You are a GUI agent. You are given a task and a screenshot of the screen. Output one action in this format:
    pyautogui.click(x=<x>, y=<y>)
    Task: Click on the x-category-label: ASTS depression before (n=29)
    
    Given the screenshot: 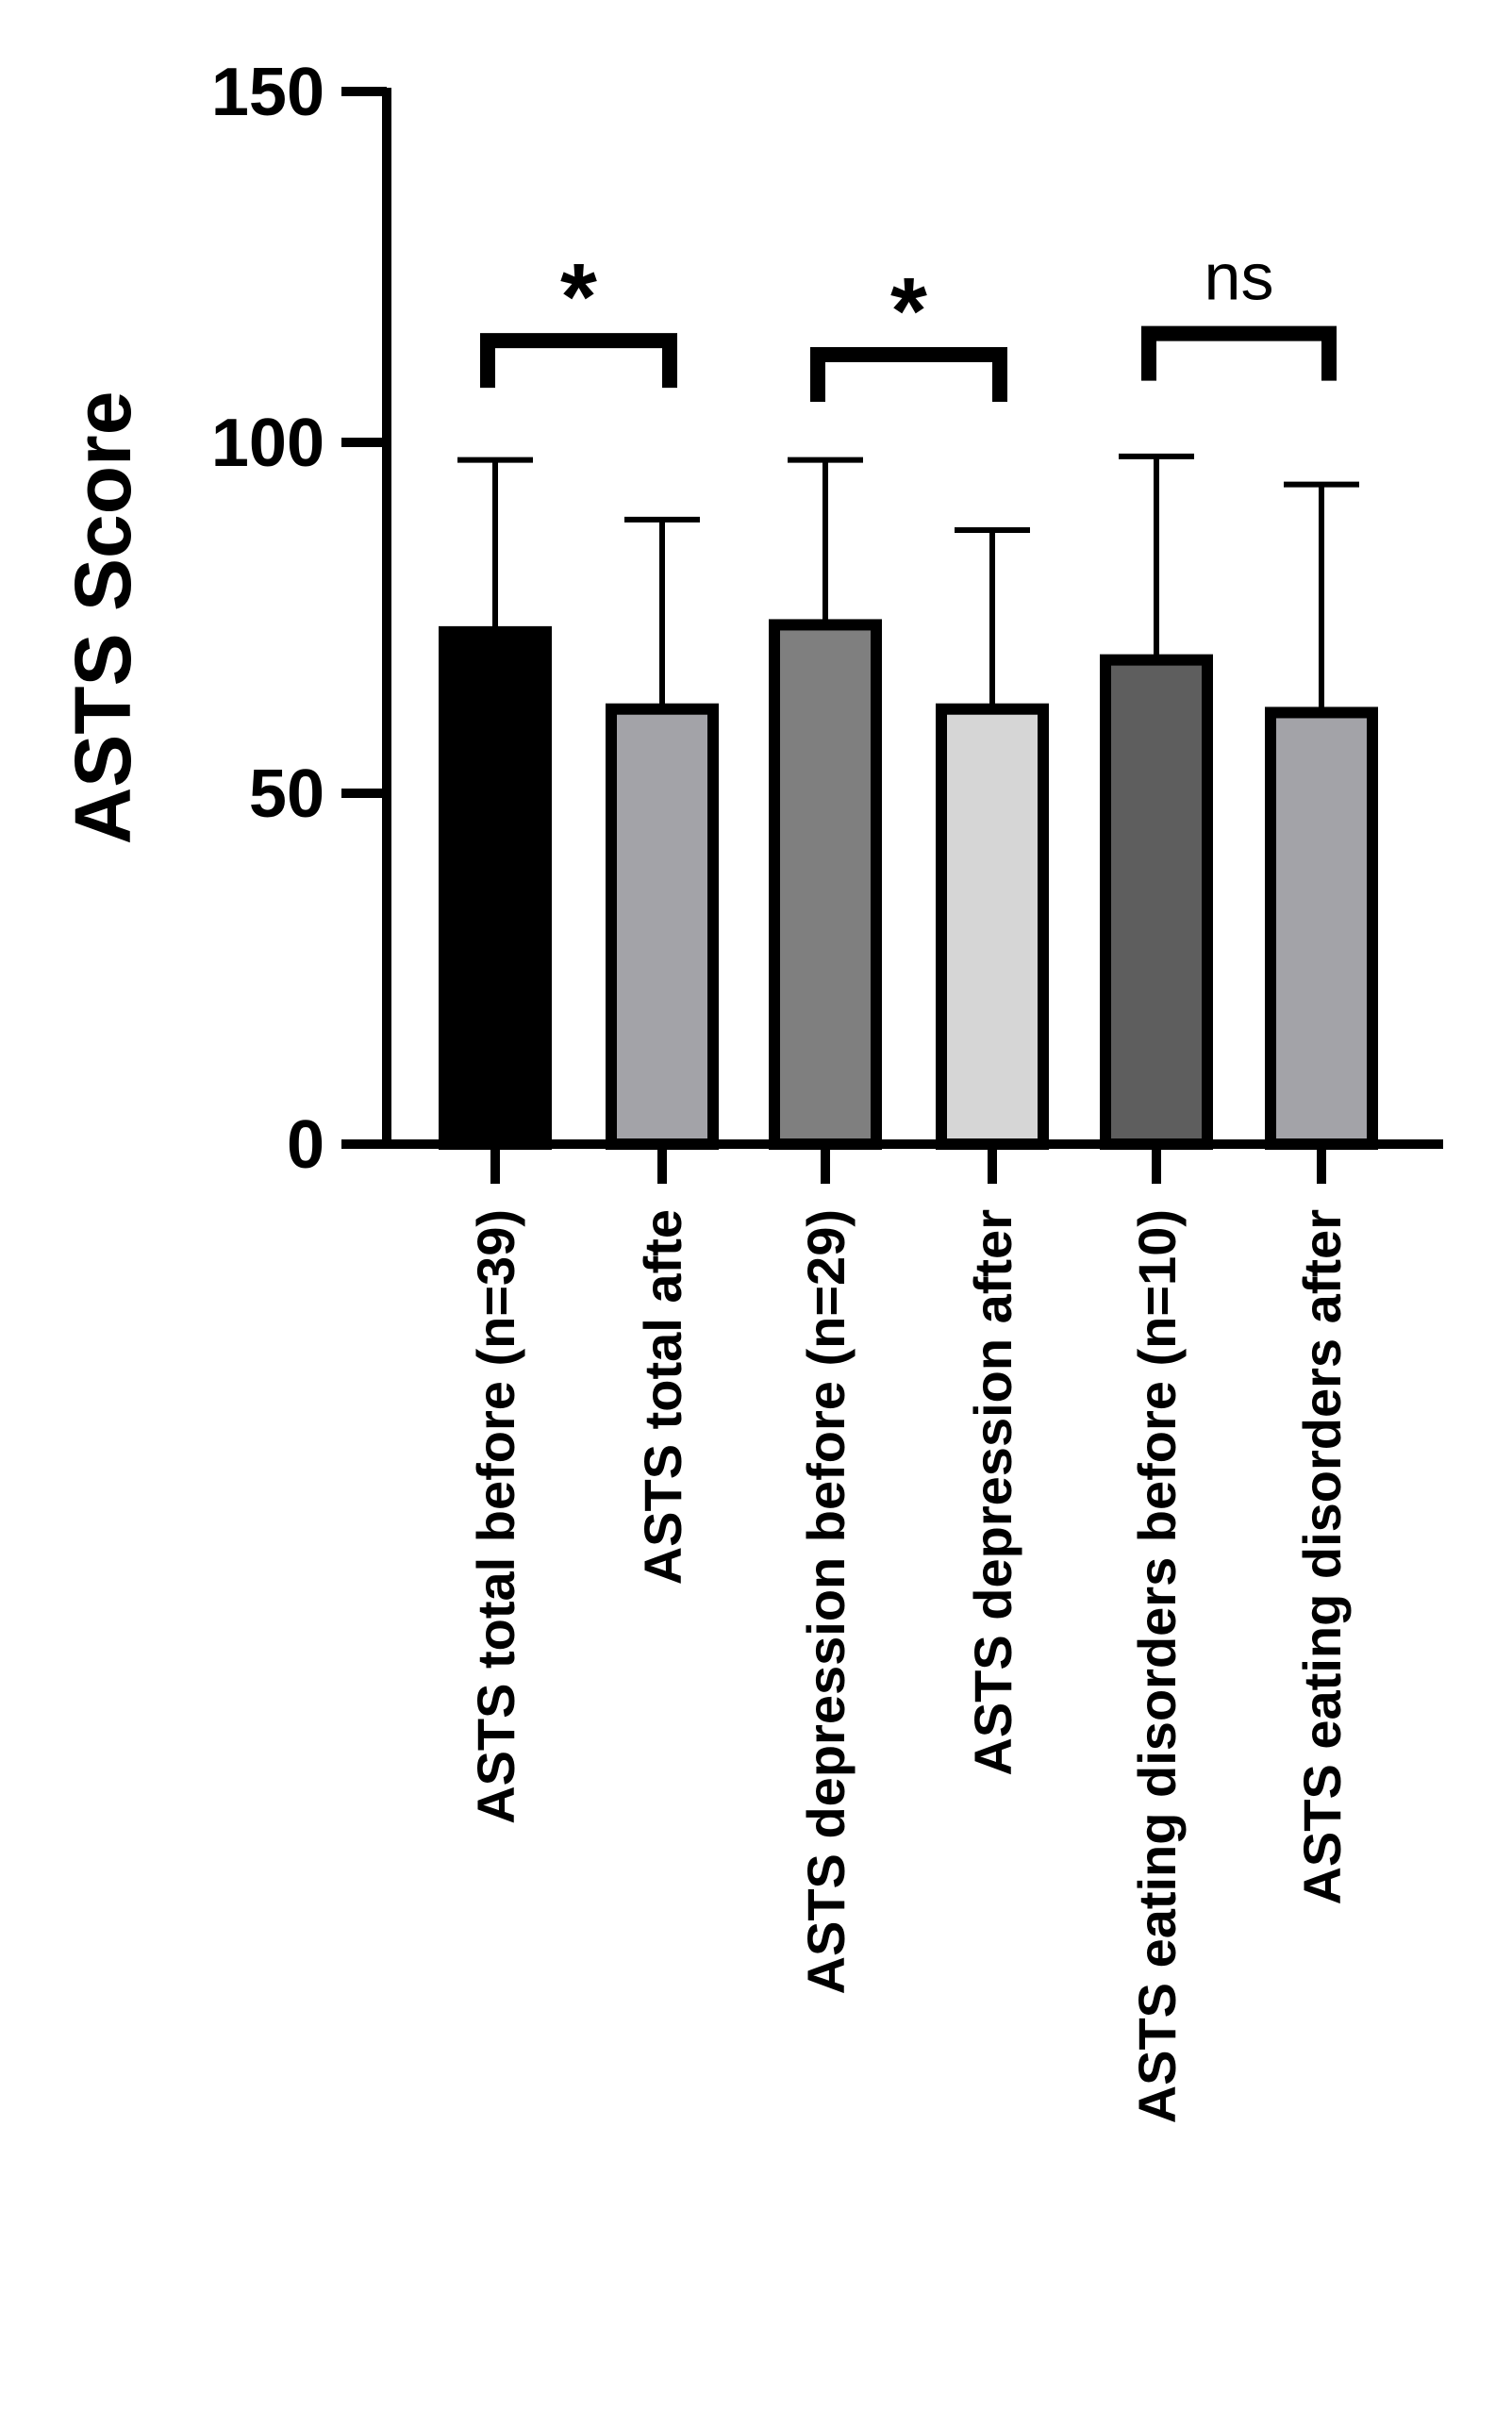 What is the action you would take?
    pyautogui.click(x=826, y=1601)
    